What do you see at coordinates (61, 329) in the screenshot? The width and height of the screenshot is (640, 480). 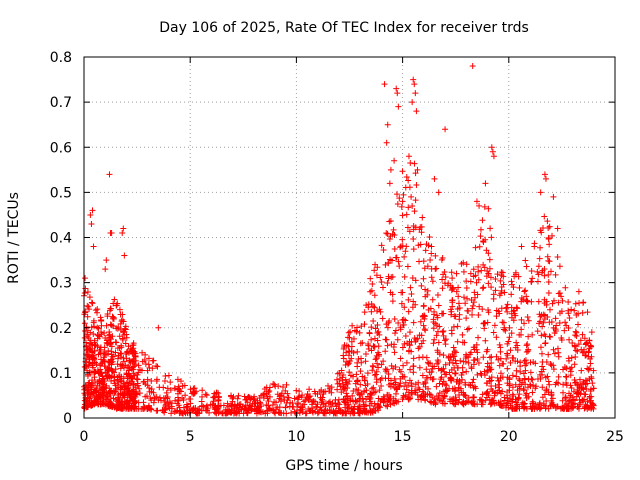 I see `y-tick-label: 0.2` at bounding box center [61, 329].